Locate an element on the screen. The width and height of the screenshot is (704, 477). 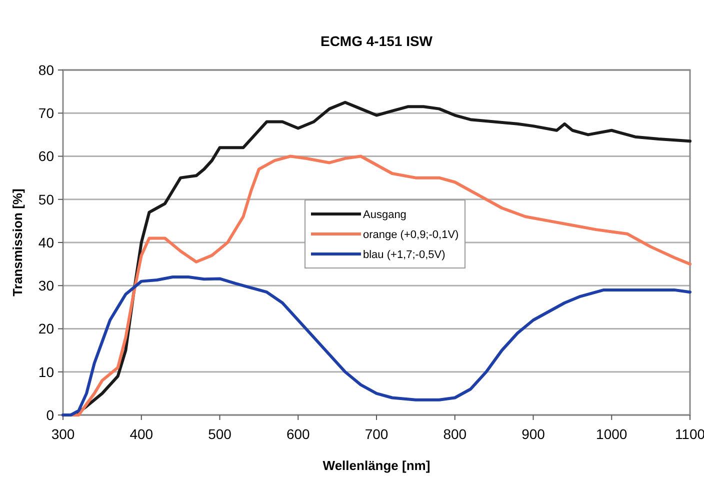
chart-title: ECMG 4-151 ISW is located at coordinates (377, 41).